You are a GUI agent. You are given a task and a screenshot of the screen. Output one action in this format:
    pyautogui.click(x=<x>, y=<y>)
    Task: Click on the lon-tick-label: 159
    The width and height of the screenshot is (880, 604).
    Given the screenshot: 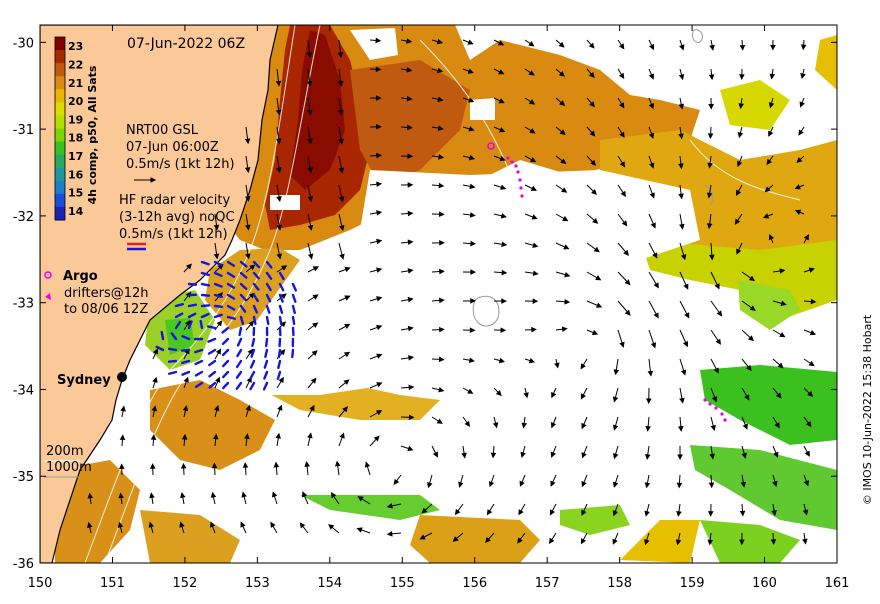 What is the action you would take?
    pyautogui.click(x=692, y=583)
    